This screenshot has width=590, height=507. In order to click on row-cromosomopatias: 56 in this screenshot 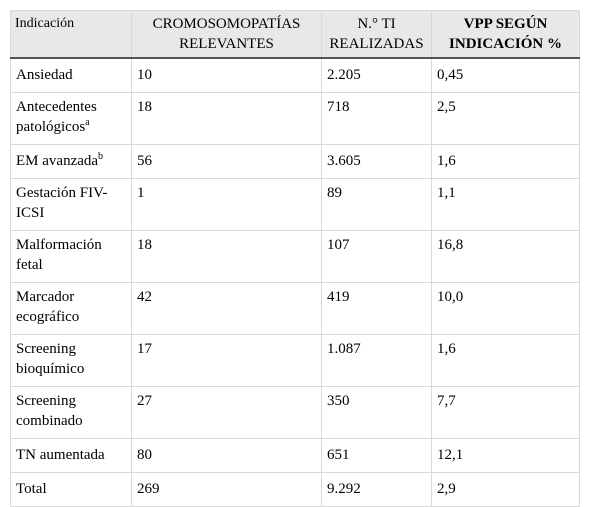, I will do `click(226, 161)`.